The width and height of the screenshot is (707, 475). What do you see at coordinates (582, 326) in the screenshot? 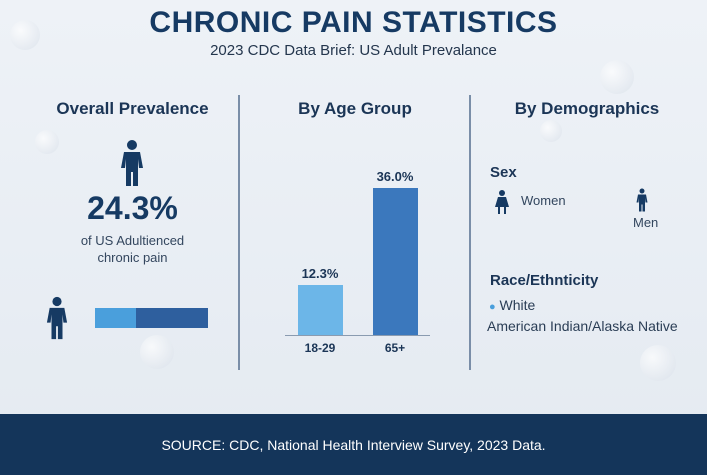
I see `race-item: American Indian/Alaska Native` at bounding box center [582, 326].